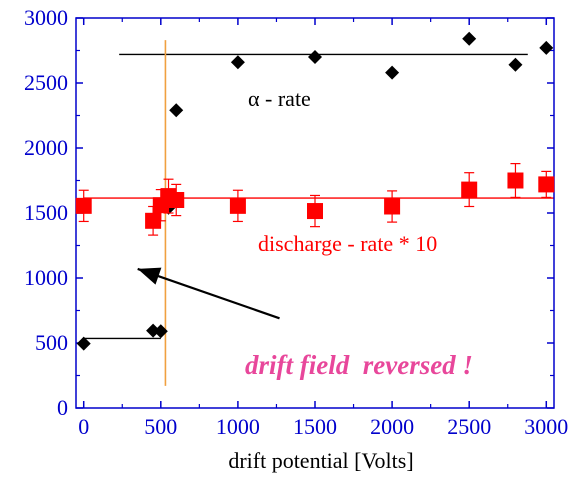 This screenshot has height=477, width=582. What do you see at coordinates (238, 426) in the screenshot?
I see `x-tick-label: 1000` at bounding box center [238, 426].